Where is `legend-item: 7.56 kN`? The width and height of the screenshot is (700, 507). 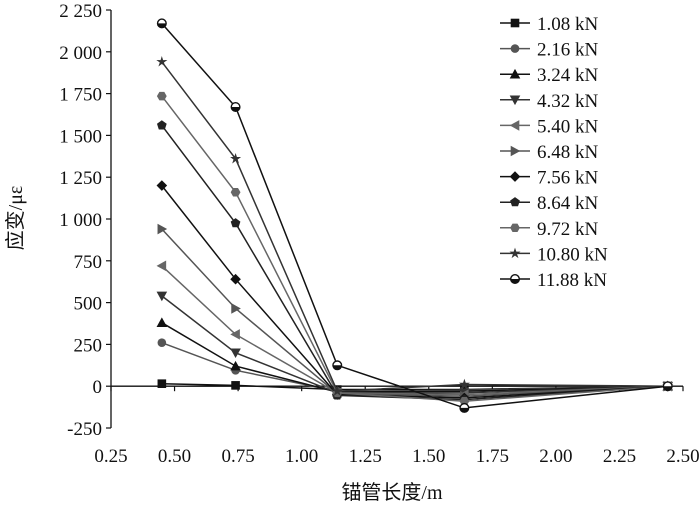
legend-item: 7.56 kN is located at coordinates (549, 178).